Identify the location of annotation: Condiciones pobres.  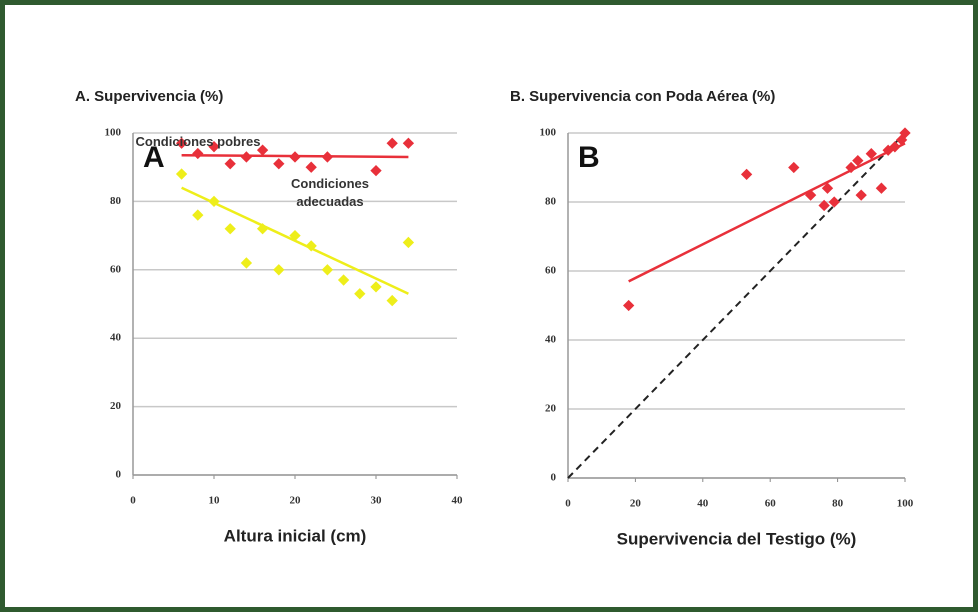
(198, 141).